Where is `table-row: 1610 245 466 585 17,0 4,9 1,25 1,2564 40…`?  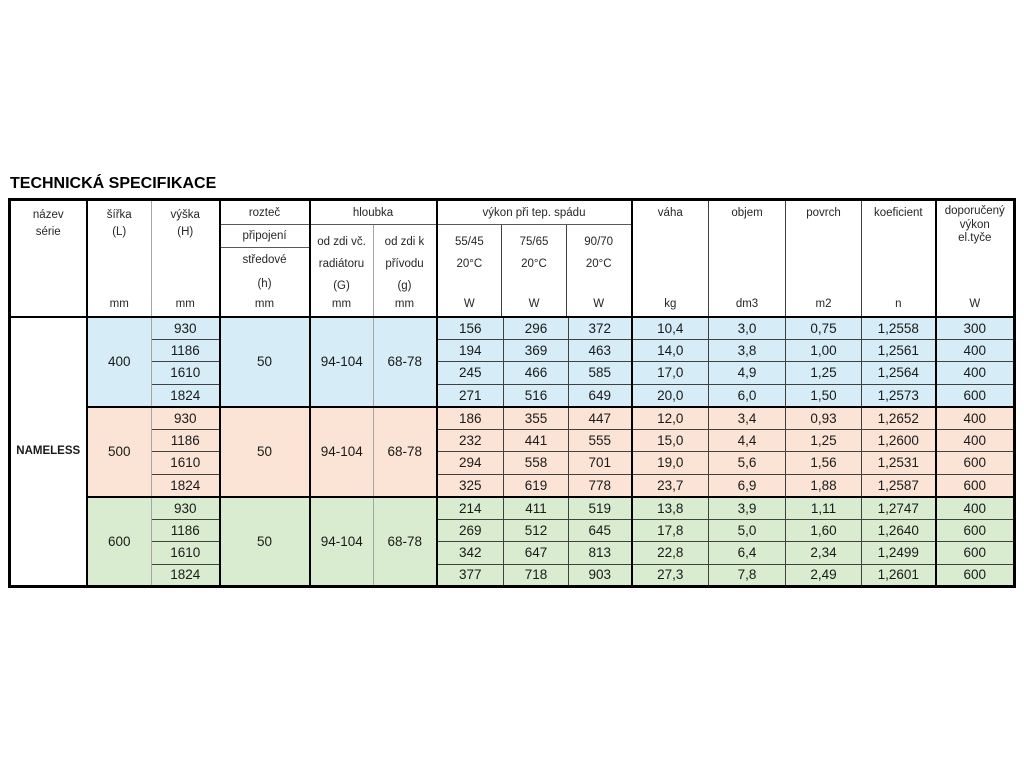
table-row: 1610 245 466 585 17,0 4,9 1,25 1,2564 40… is located at coordinates (512, 373).